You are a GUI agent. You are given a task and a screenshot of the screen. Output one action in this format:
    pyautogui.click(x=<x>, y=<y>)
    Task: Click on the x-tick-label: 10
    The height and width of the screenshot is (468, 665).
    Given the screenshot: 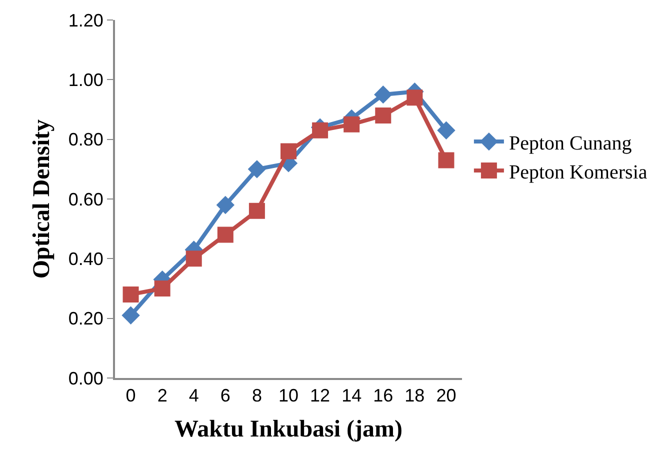 What is the action you would take?
    pyautogui.click(x=288, y=396)
    